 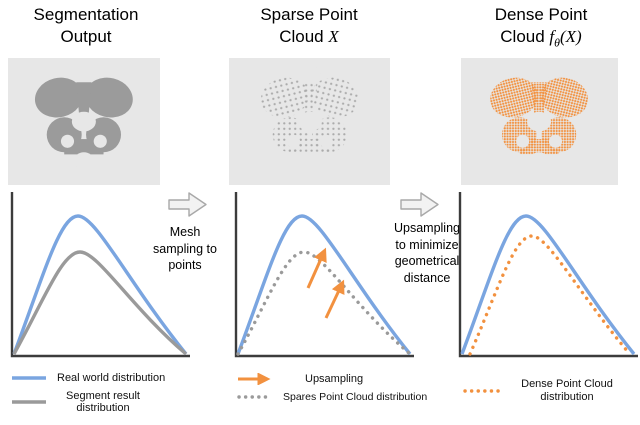 I want to click on legend-item-upsampling: Upsampling, so click(x=331, y=379).